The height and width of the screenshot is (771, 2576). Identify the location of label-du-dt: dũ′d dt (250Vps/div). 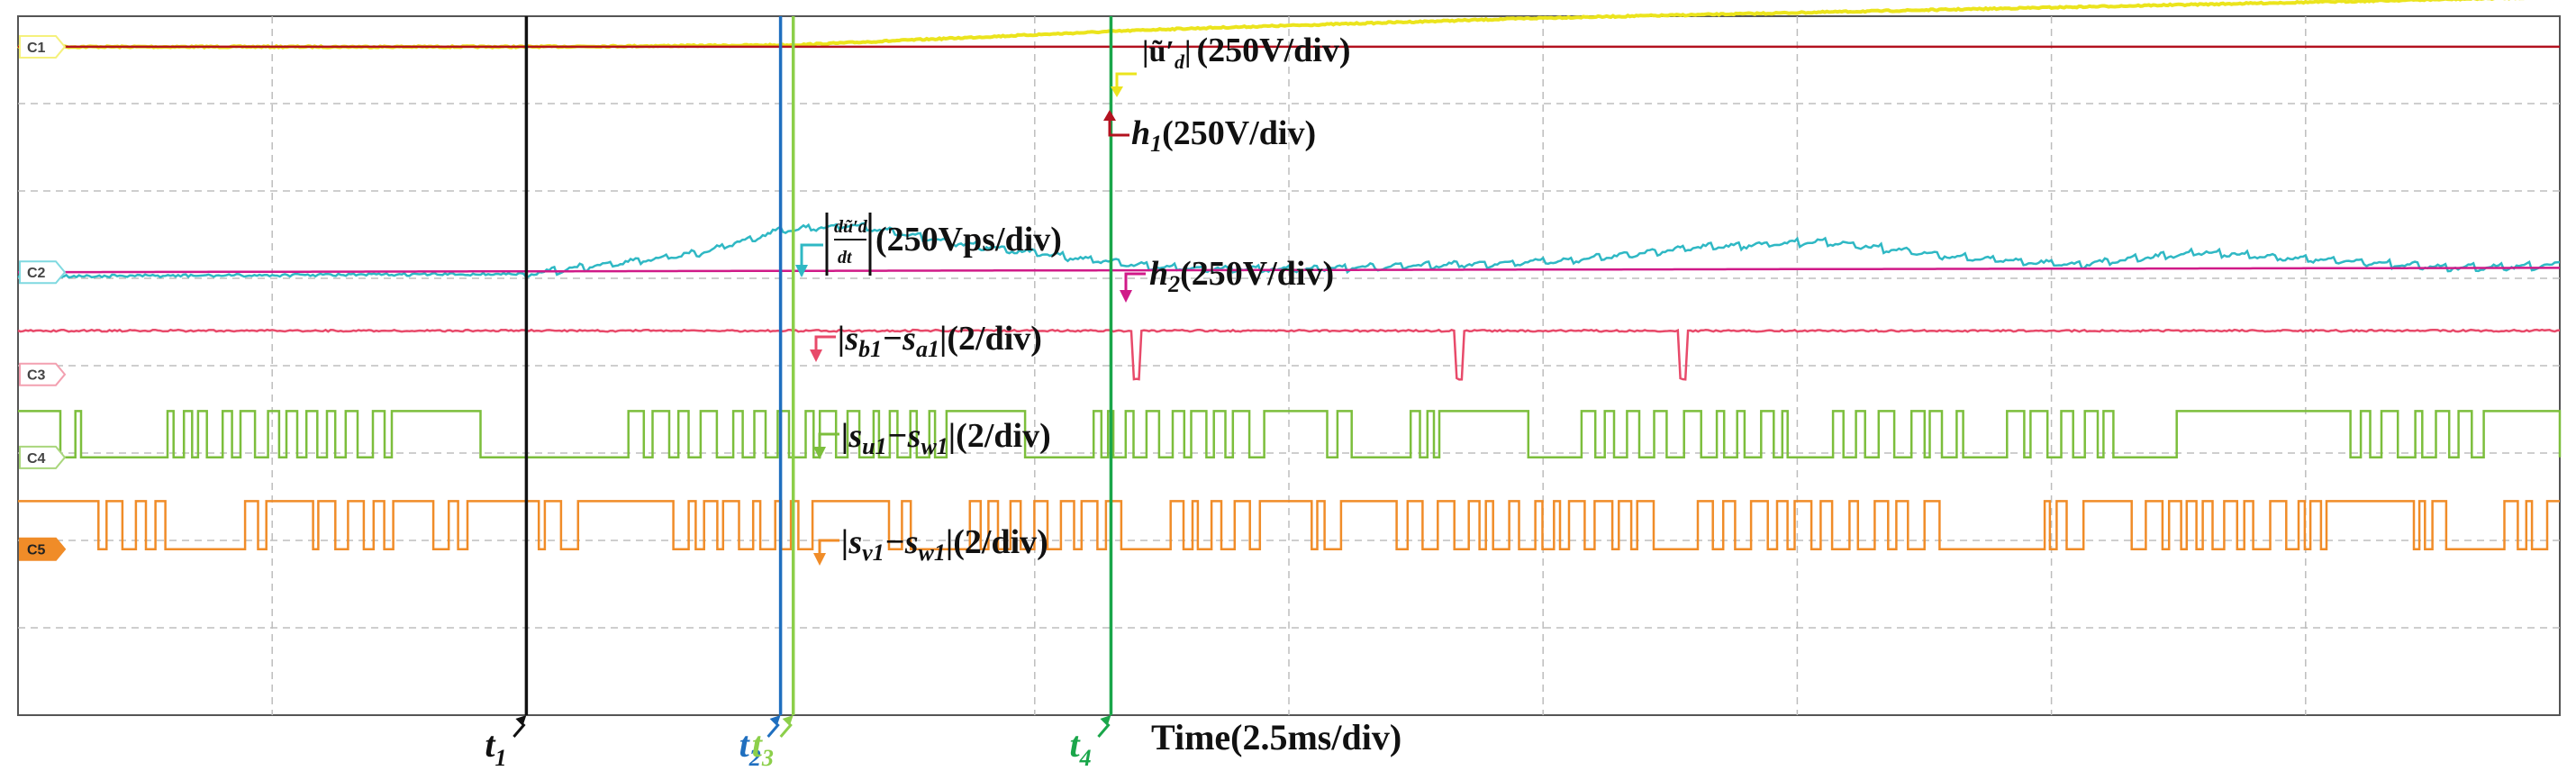
(928, 245).